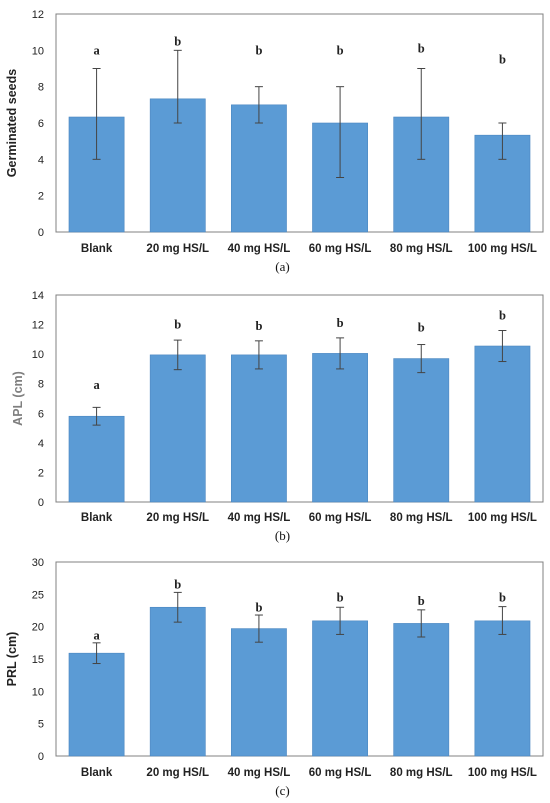  I want to click on panel-caption: (b), so click(282, 535).